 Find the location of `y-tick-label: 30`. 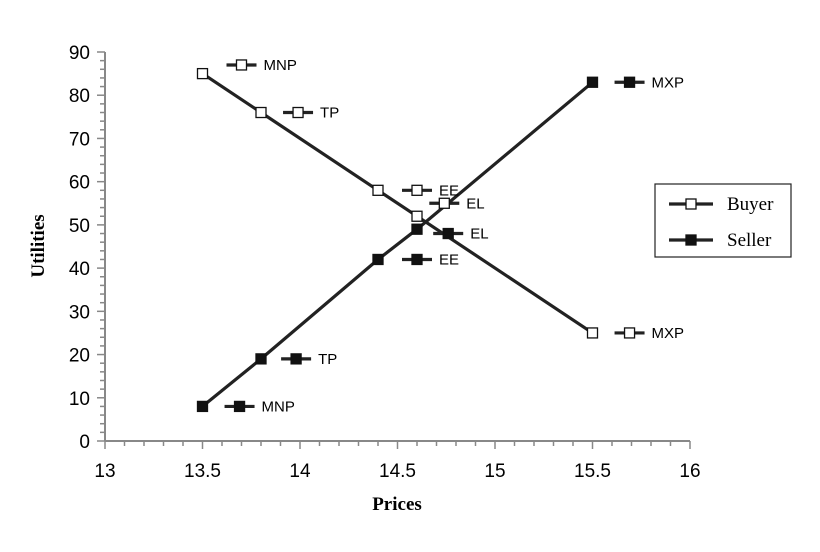

y-tick-label: 30 is located at coordinates (79, 312).